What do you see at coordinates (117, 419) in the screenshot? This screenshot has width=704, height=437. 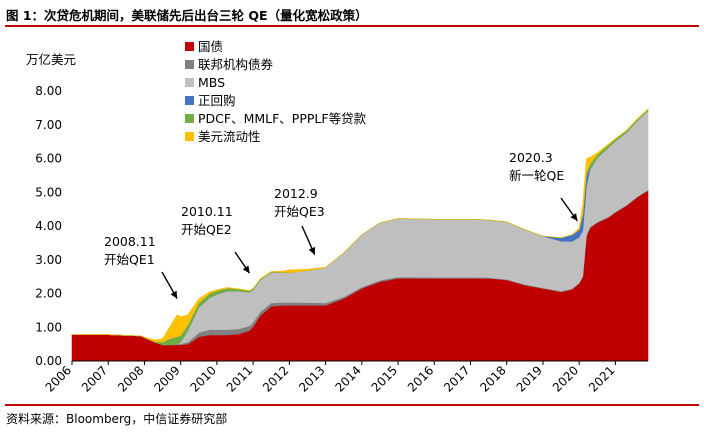 I see `source-note: 资料来源：Bloomberg，中信证券研究部` at bounding box center [117, 419].